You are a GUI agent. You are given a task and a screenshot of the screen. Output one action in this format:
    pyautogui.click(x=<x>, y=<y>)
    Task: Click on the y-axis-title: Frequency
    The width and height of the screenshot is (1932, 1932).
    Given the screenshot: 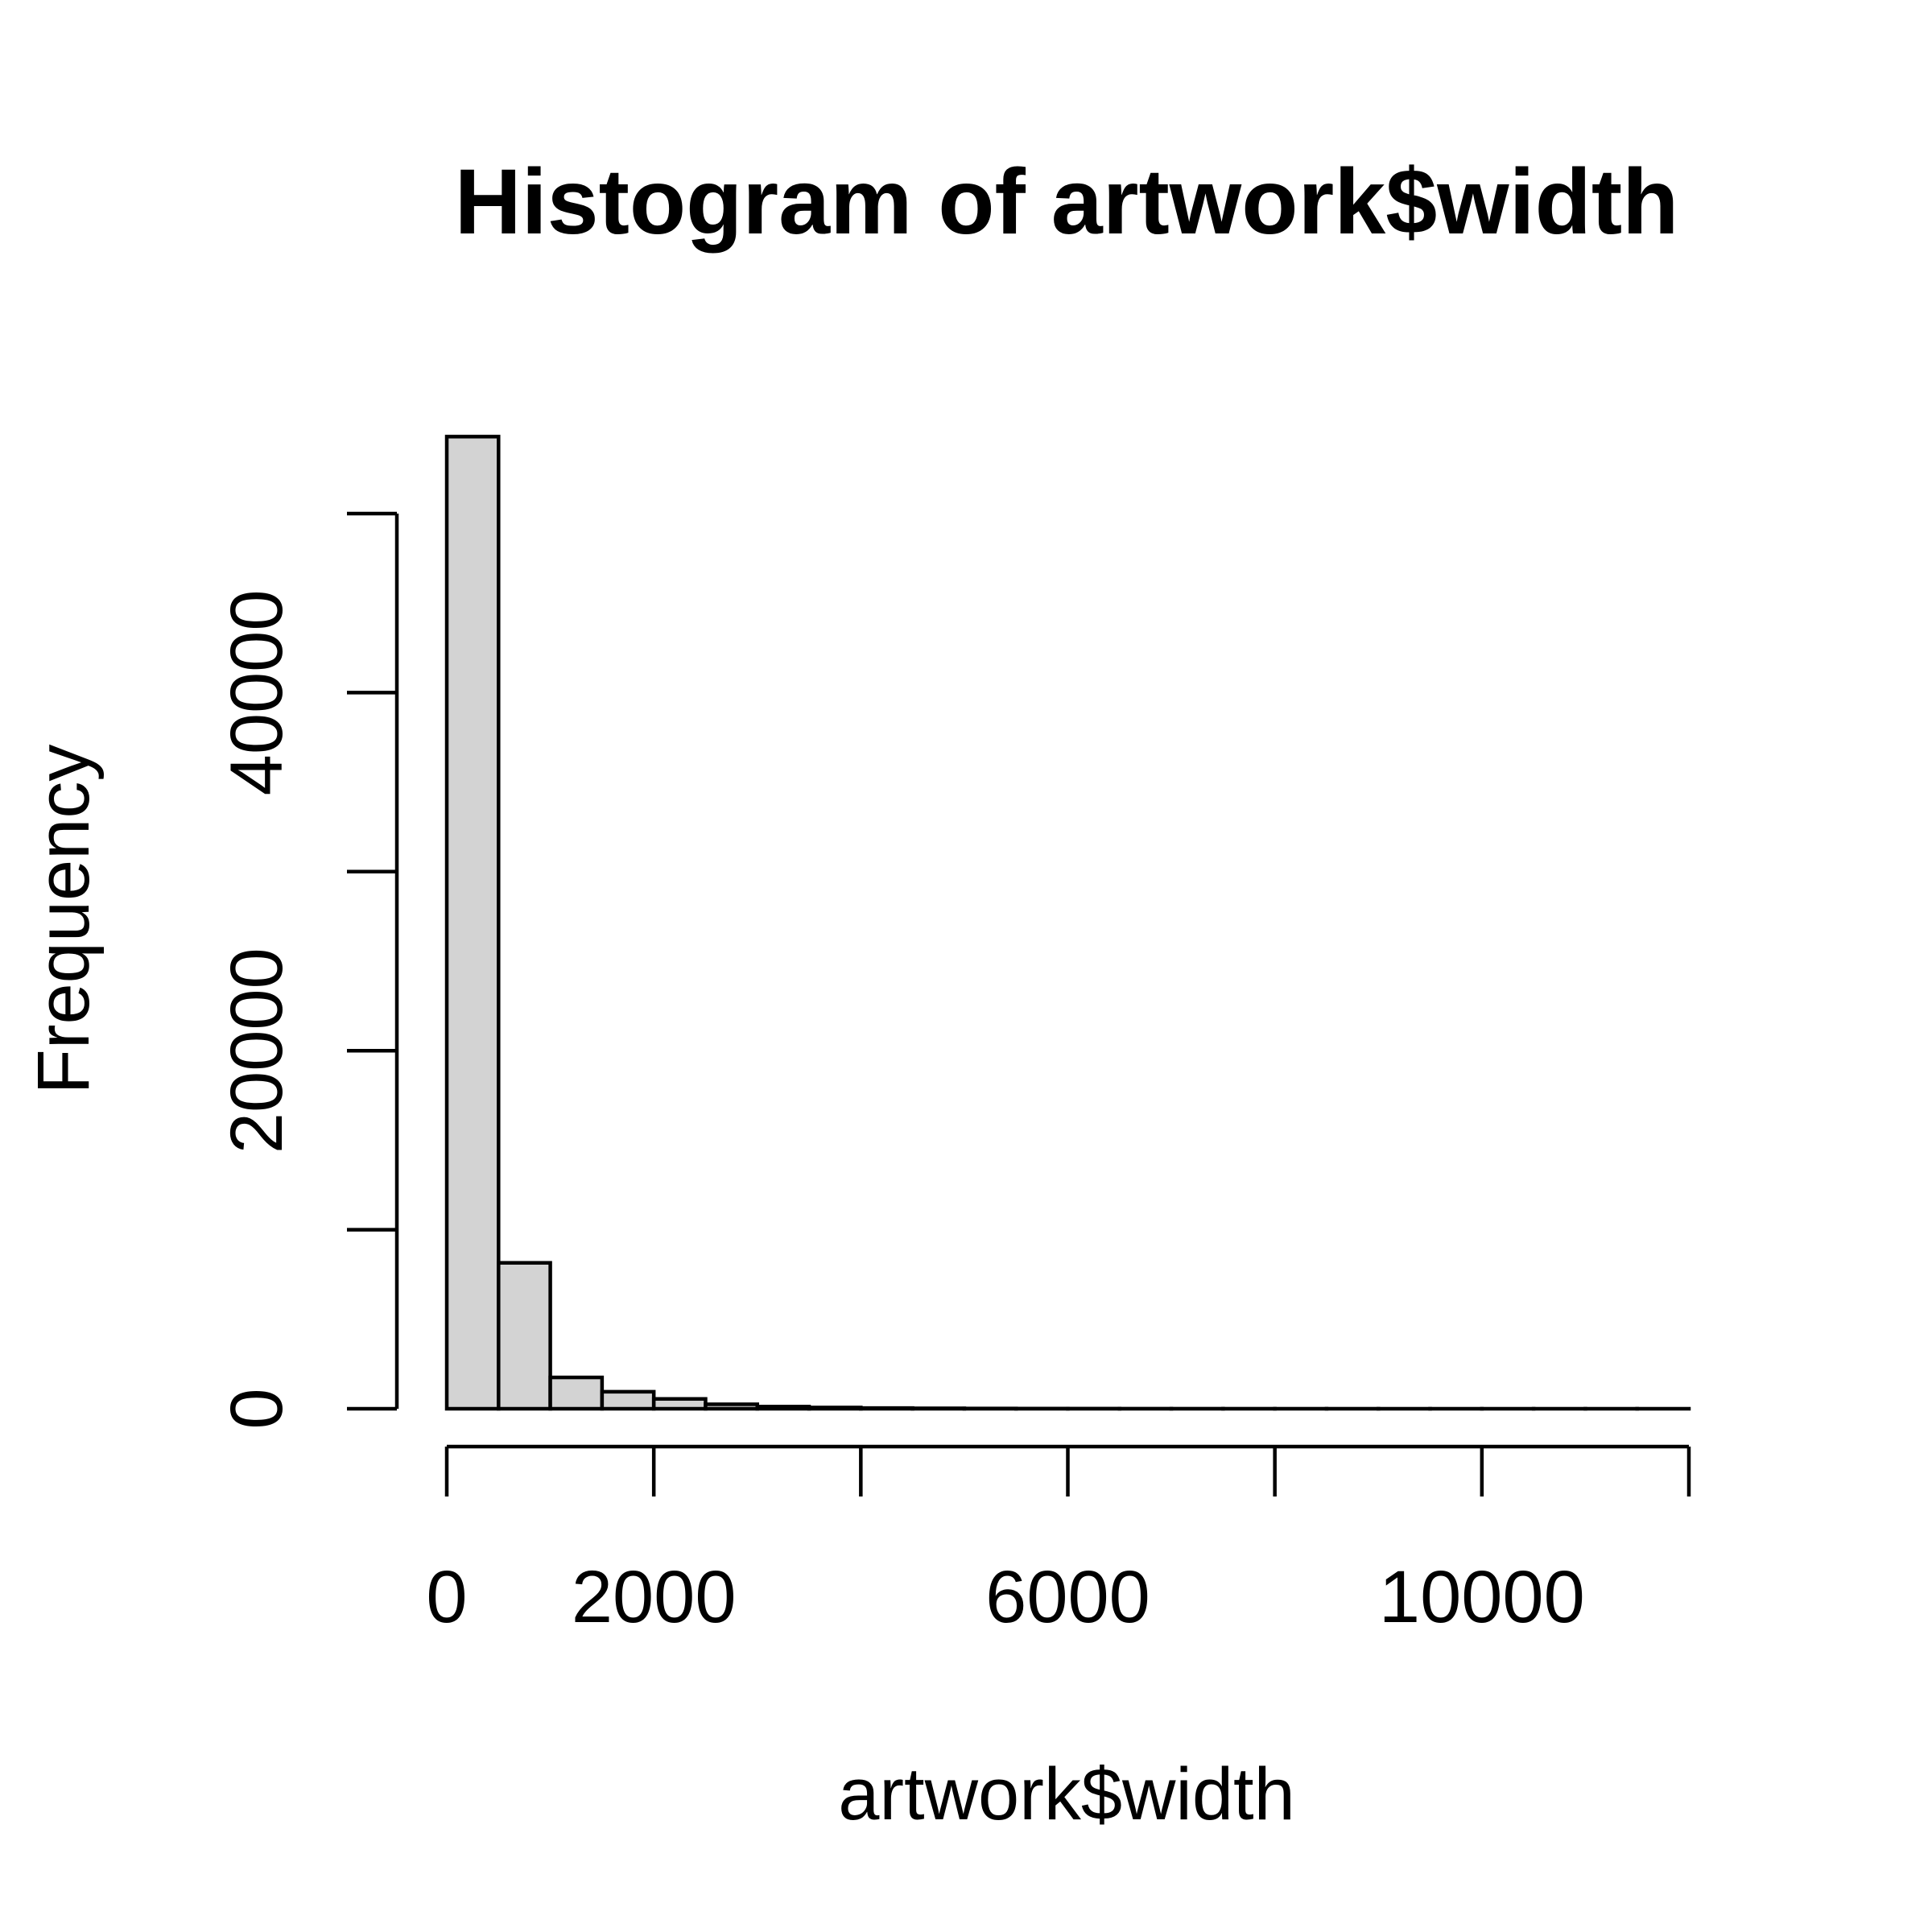 What is the action you would take?
    pyautogui.click(x=64, y=920)
    